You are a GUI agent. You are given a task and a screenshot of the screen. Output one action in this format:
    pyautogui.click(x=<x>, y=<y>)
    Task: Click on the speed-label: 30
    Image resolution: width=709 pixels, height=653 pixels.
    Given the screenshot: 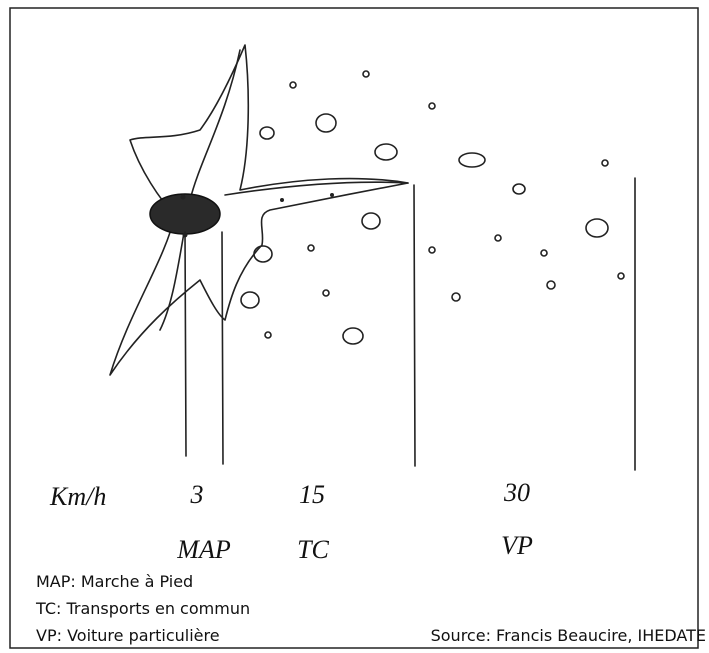 What is the action you would take?
    pyautogui.click(x=516, y=492)
    